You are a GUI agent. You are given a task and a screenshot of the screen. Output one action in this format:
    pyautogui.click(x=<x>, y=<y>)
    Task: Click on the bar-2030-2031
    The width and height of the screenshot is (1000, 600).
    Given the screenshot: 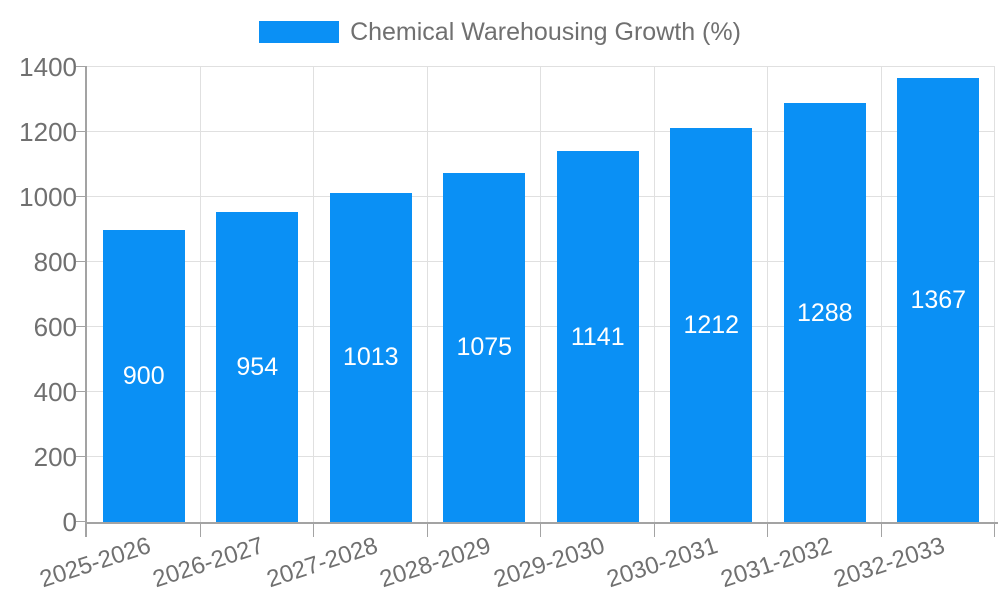 What is the action you would take?
    pyautogui.click(x=711, y=325)
    